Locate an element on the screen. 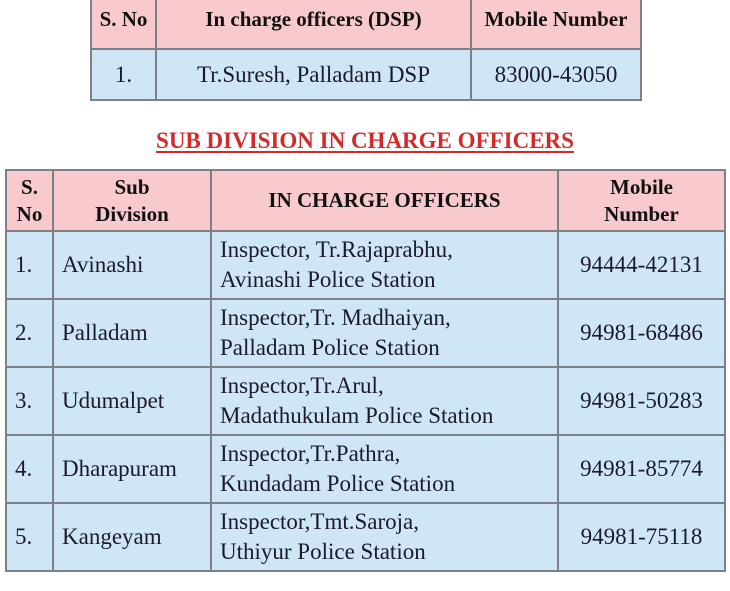 Image resolution: width=730 pixels, height=591 pixels. section-title: SUB DIVISION IN CHARGE OFFICERS is located at coordinates (365, 140).